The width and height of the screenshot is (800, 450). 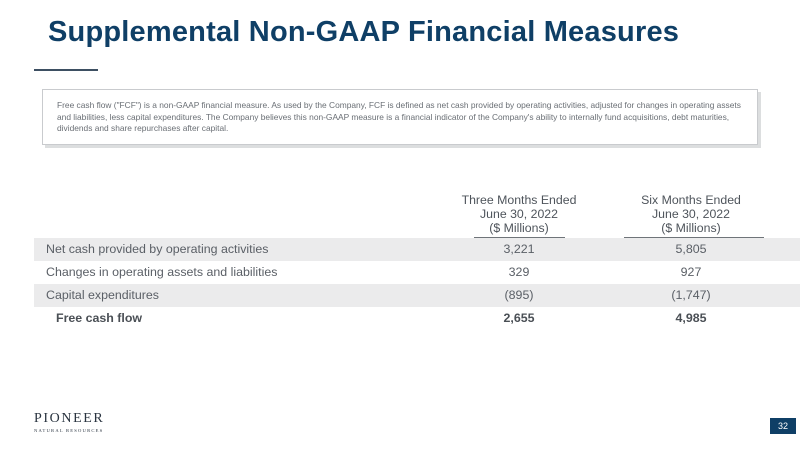 What do you see at coordinates (691, 295) in the screenshot?
I see `row-value-six-months: (1,747)` at bounding box center [691, 295].